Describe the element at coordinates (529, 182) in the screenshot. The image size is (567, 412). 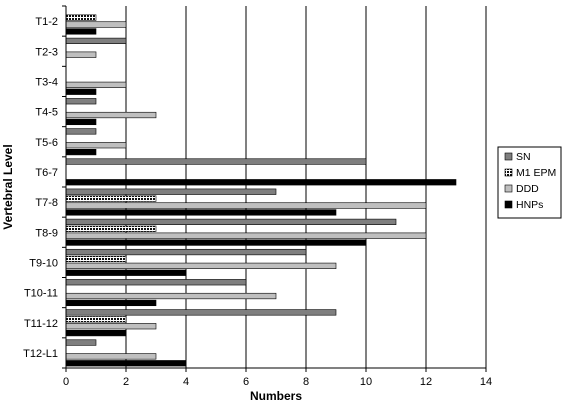
I see `legend: SN M1 EPM DDD HNPs` at that location.